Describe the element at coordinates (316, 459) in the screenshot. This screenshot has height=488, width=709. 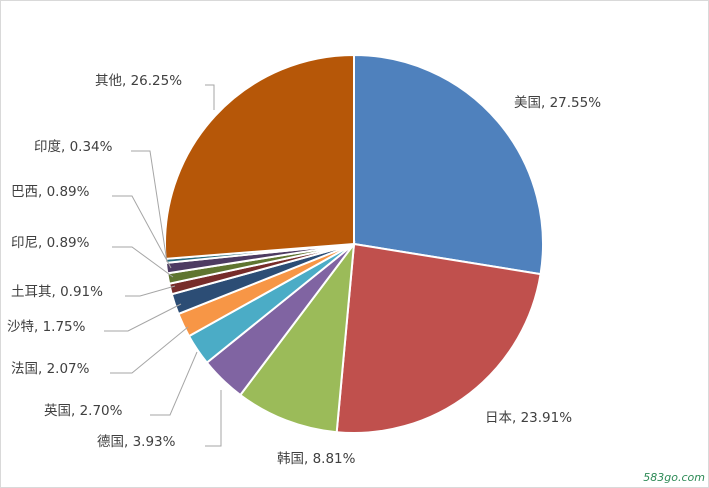
I see `data-label-3: 韩国, 8.81%` at that location.